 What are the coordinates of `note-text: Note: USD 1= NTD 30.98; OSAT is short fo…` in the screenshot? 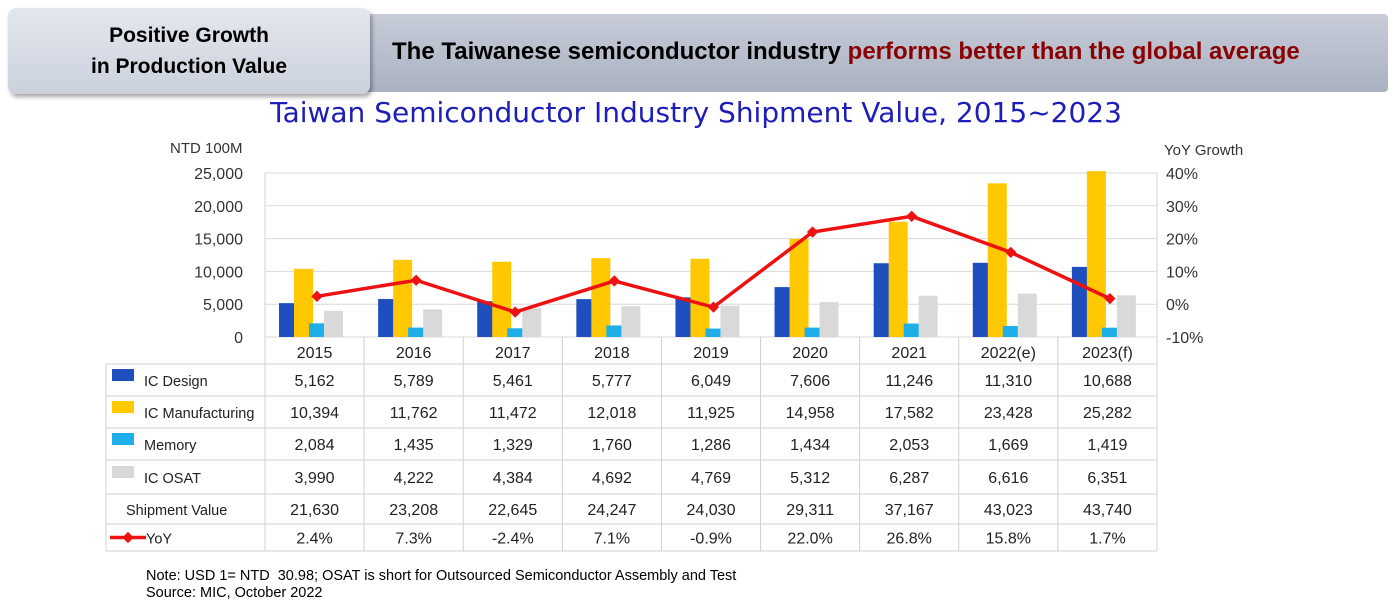 It's located at (441, 576).